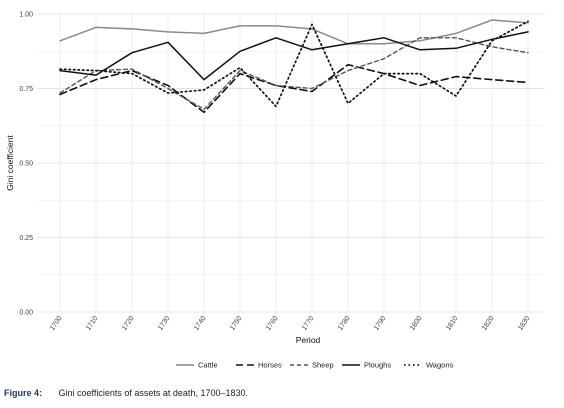 This screenshot has width=564, height=408. What do you see at coordinates (26, 89) in the screenshot?
I see `y-tick-label: 0.75` at bounding box center [26, 89].